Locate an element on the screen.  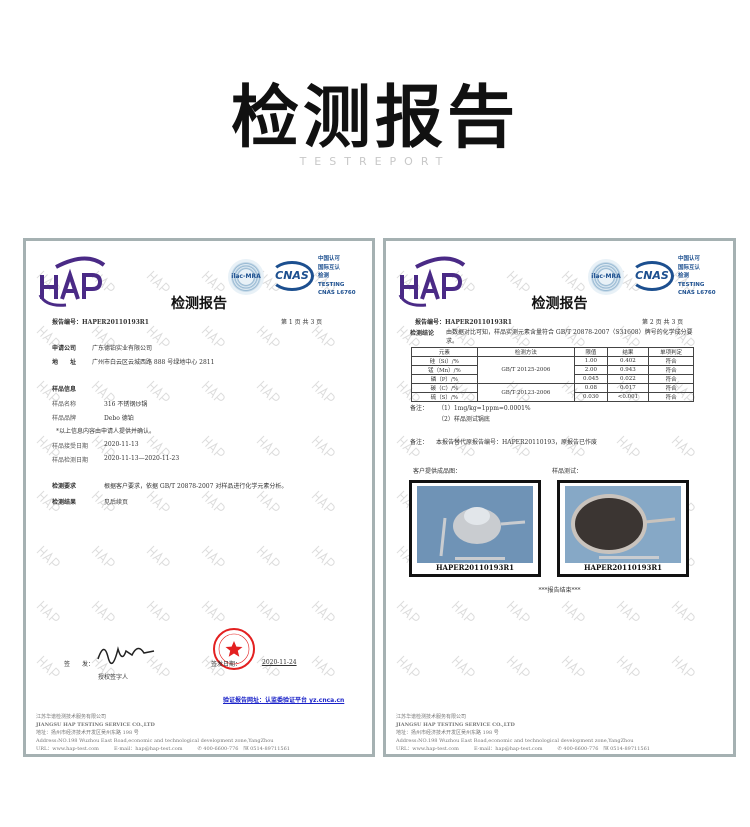
verify-link: 验证报告网址：认监委验证平台 yz.cnca.cn is located at coordinates (284, 700).